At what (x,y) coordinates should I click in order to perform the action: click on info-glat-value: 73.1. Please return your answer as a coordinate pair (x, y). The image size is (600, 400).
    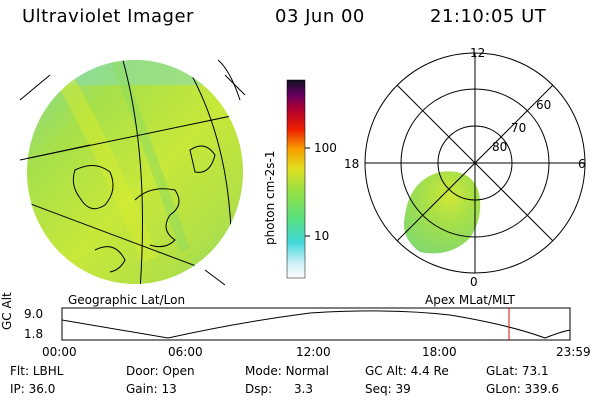
    Looking at the image, I should click on (535, 371).